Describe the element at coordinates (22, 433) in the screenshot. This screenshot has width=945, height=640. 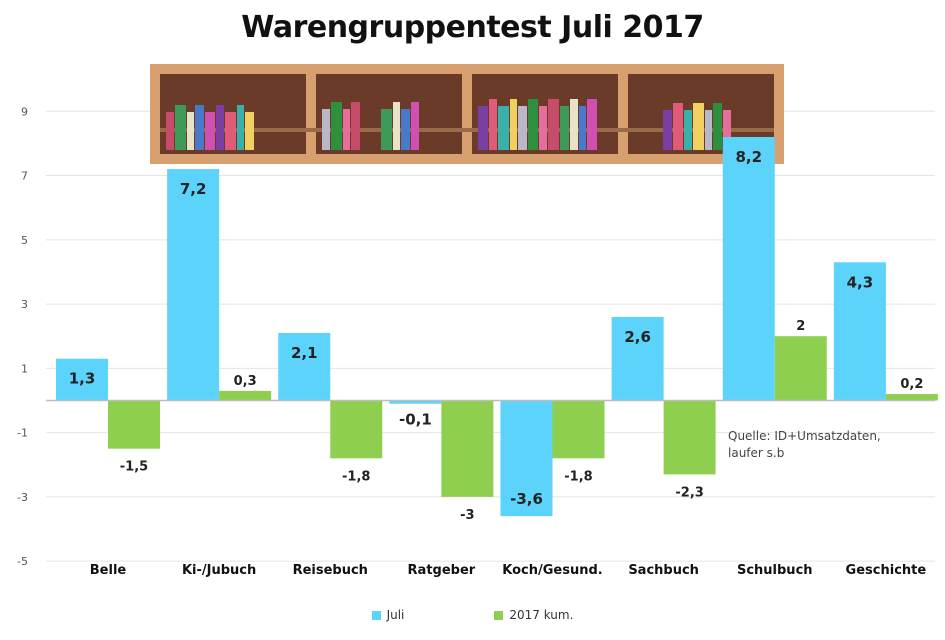
I see `y-tick-label: -1` at that location.